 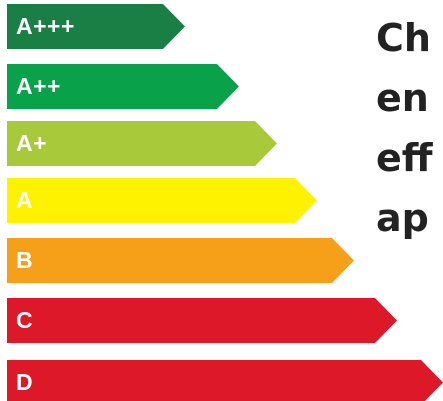 I want to click on headline-line: ap, so click(x=409, y=218).